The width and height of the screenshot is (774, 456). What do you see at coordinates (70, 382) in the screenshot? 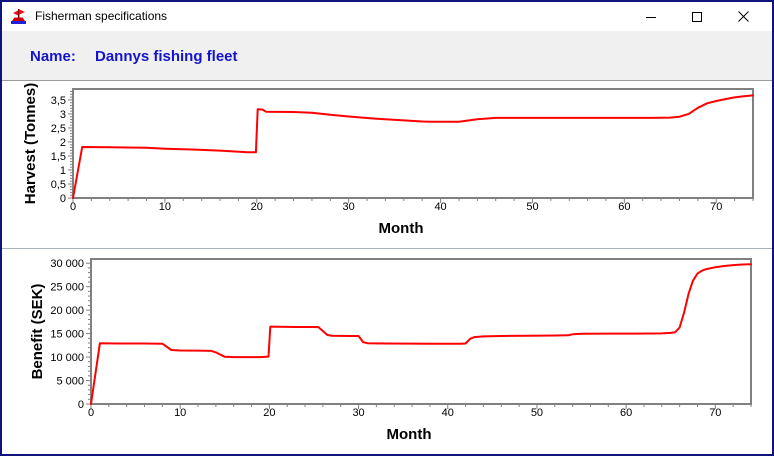
I see `y-tick-label: 5 000` at bounding box center [70, 382].